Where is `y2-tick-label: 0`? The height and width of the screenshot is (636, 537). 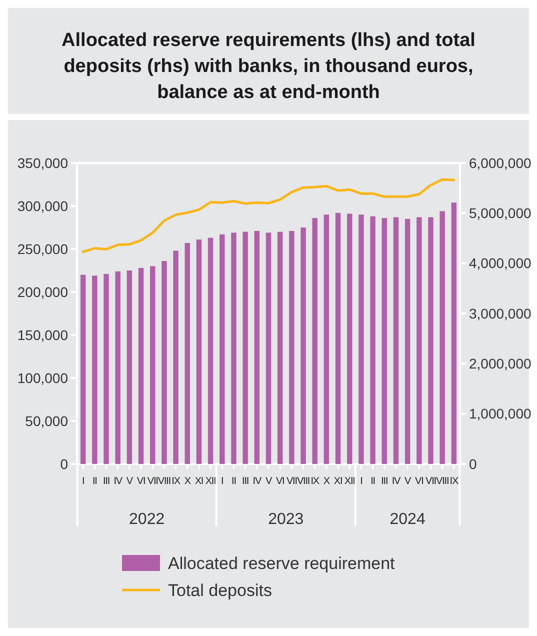 y2-tick-label: 0 is located at coordinates (473, 464).